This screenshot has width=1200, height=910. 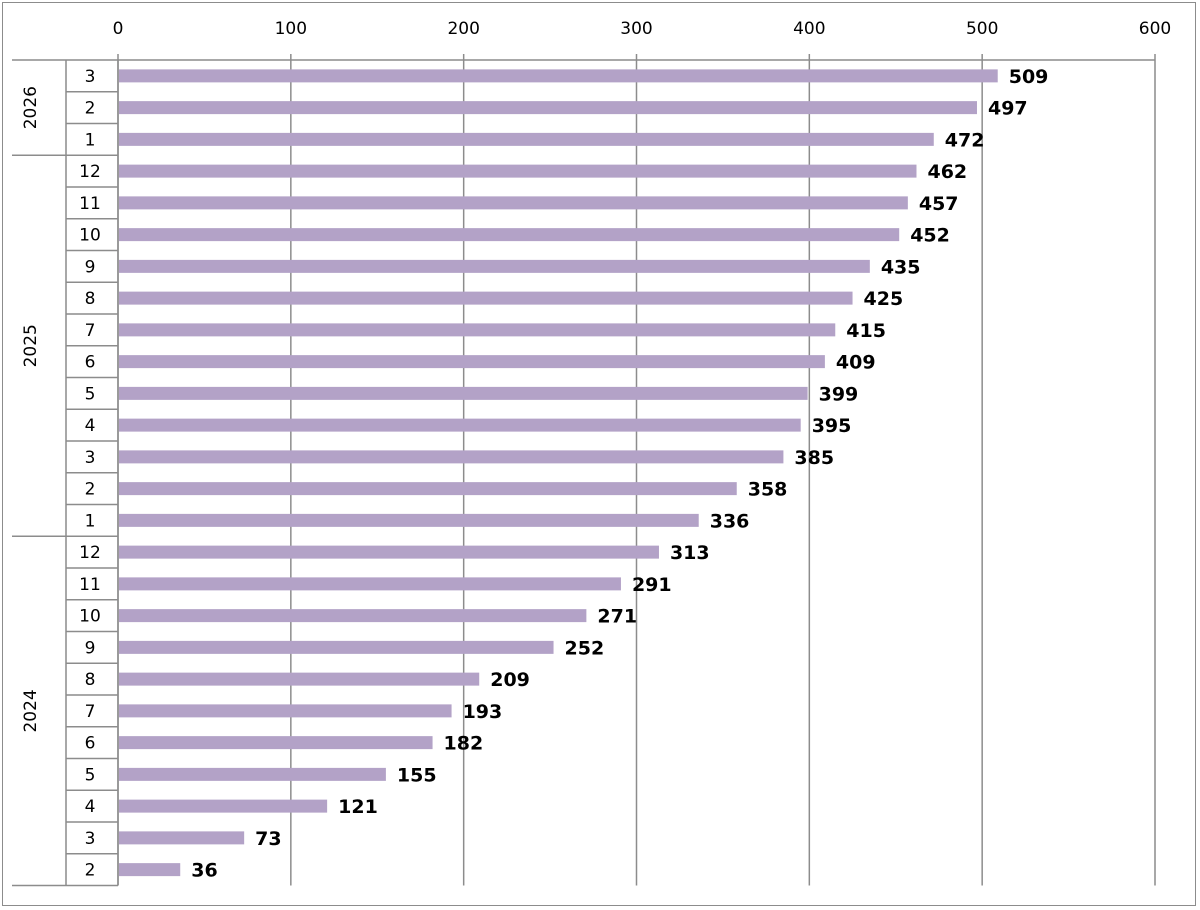 What do you see at coordinates (204, 871) in the screenshot?
I see `data-label: 36` at bounding box center [204, 871].